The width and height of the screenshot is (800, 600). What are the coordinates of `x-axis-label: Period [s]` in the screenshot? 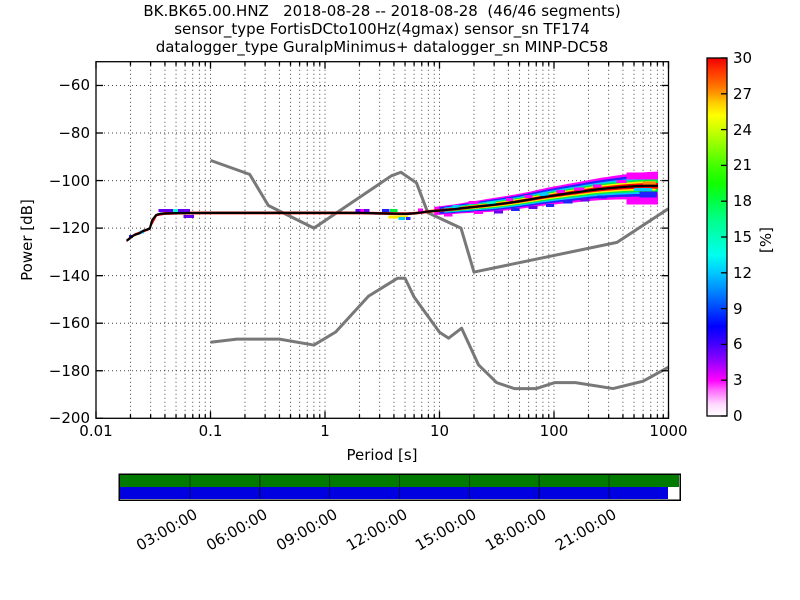 It's located at (382, 455).